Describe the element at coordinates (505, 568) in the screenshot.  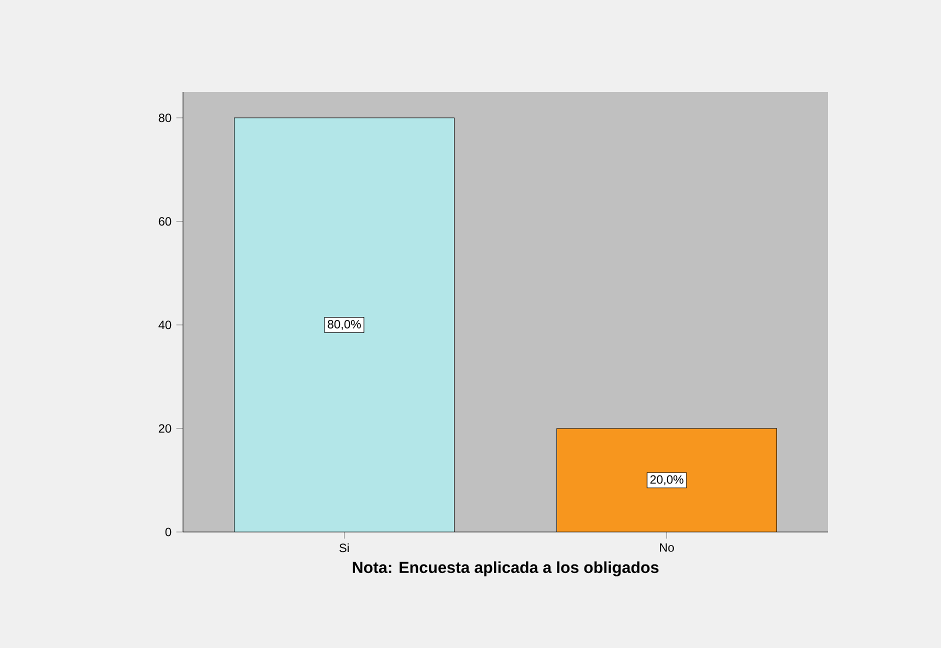
I see `x-axis-title: Nota: Encuesta aplicada a los obligados` at that location.